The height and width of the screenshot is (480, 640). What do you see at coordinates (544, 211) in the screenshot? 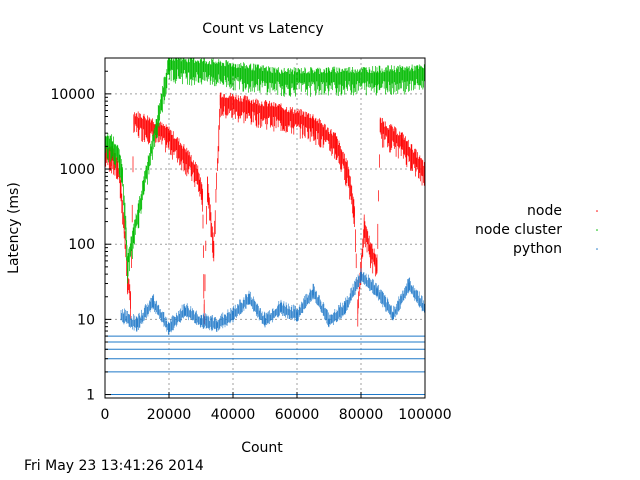
I see `legend-label: node` at bounding box center [544, 211].